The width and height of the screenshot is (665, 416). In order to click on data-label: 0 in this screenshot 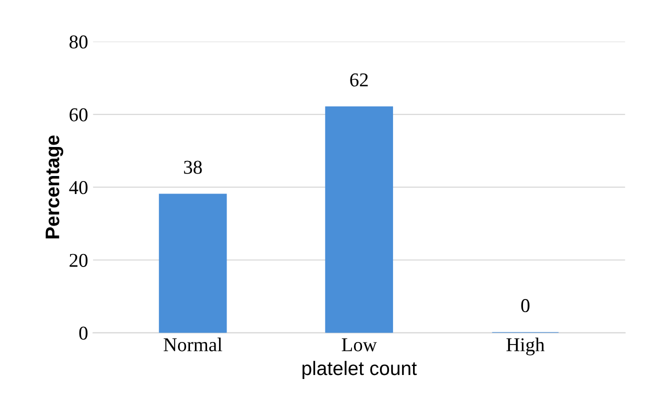, I will do `click(525, 305)`.